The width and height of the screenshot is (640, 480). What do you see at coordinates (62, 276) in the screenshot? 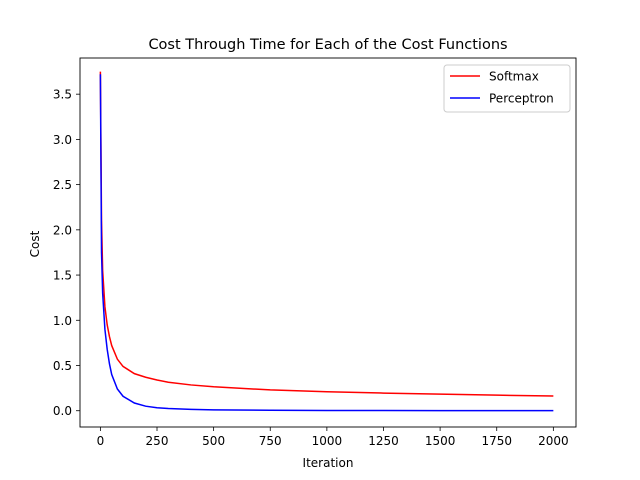
I see `y-tick-label: 1.5` at bounding box center [62, 276].